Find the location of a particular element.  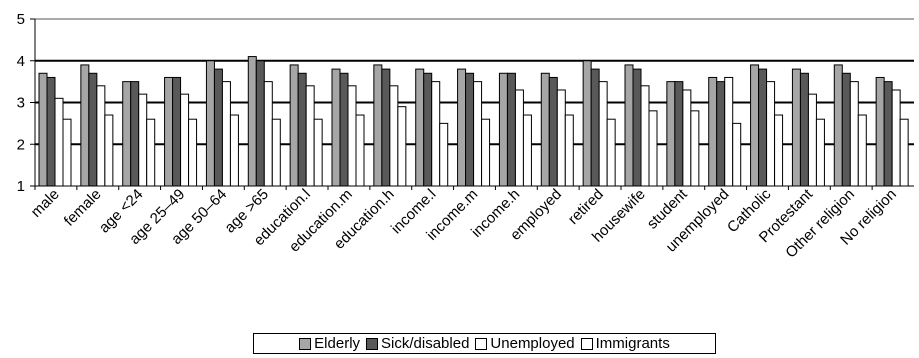

y-tick-label: 2 is located at coordinates (21, 144).